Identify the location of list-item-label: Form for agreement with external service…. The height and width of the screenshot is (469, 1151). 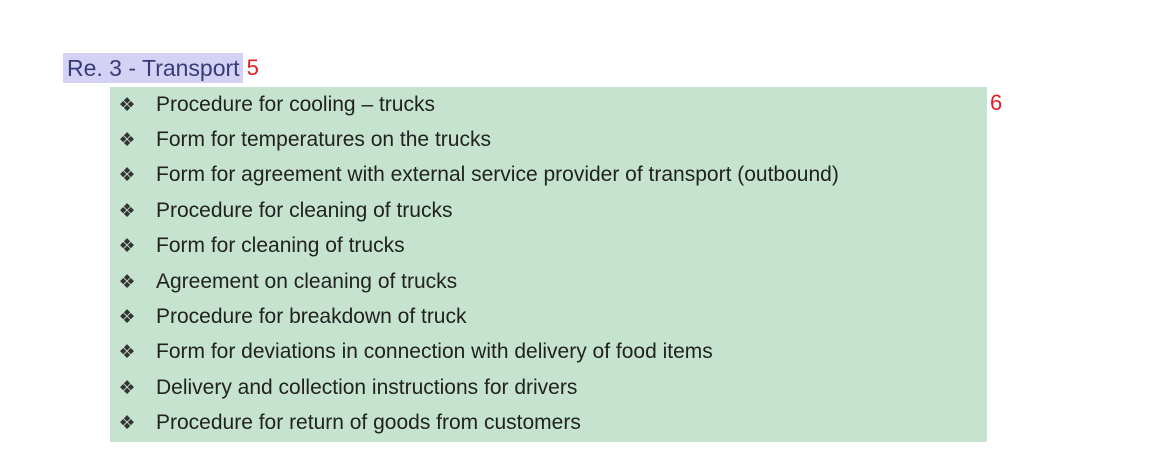
(497, 175).